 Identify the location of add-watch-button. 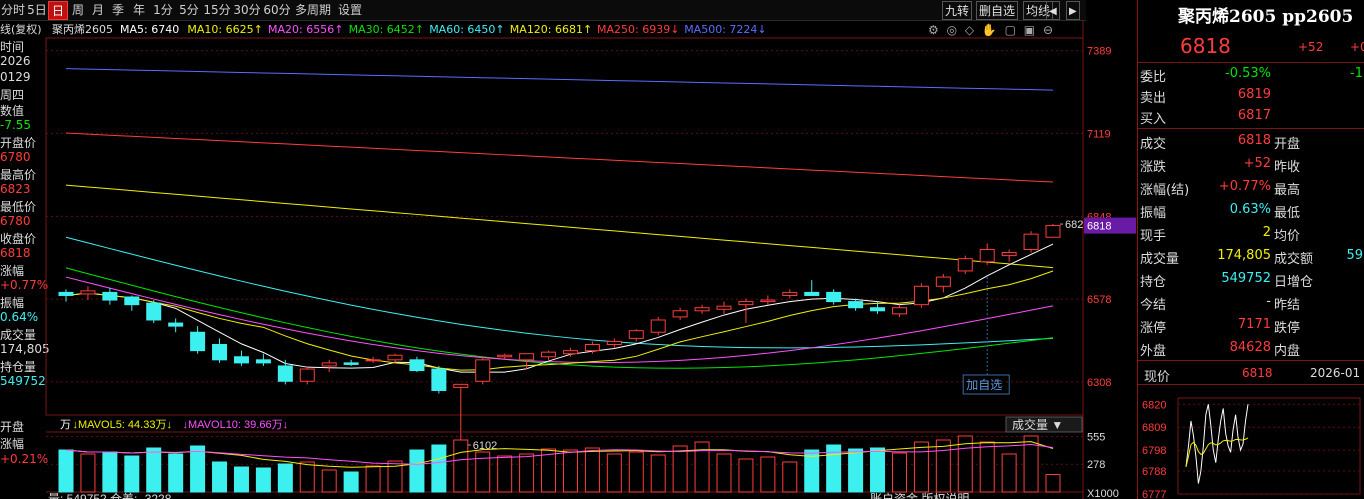
(986, 384).